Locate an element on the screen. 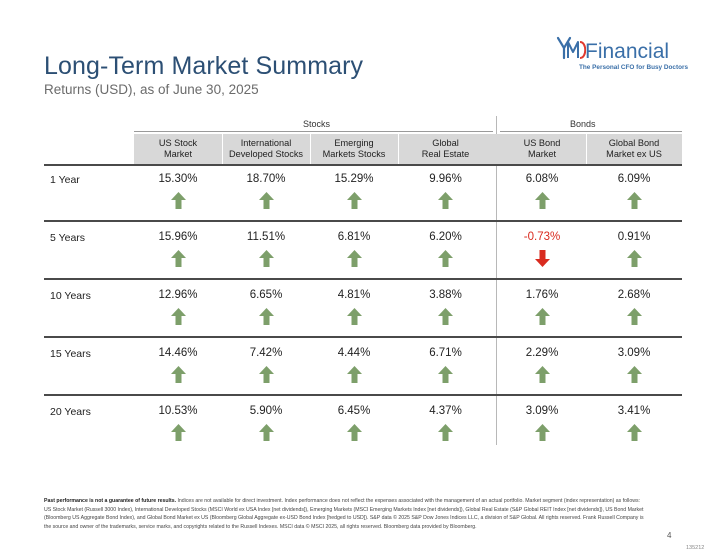  return-value: 12.96% is located at coordinates (178, 295).